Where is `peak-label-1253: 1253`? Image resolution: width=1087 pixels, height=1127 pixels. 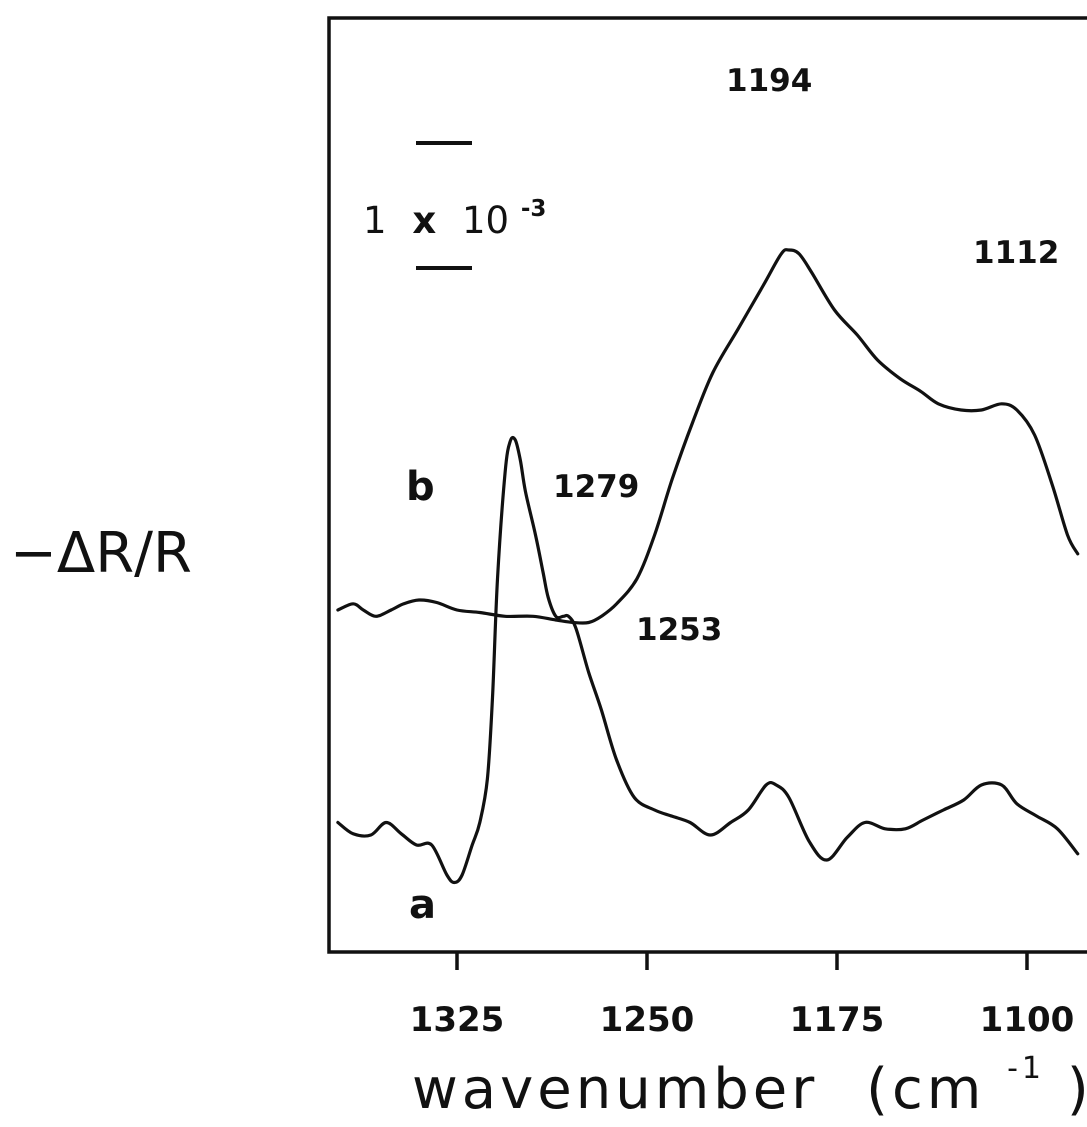
peak-label-1253: 1253 is located at coordinates (679, 630).